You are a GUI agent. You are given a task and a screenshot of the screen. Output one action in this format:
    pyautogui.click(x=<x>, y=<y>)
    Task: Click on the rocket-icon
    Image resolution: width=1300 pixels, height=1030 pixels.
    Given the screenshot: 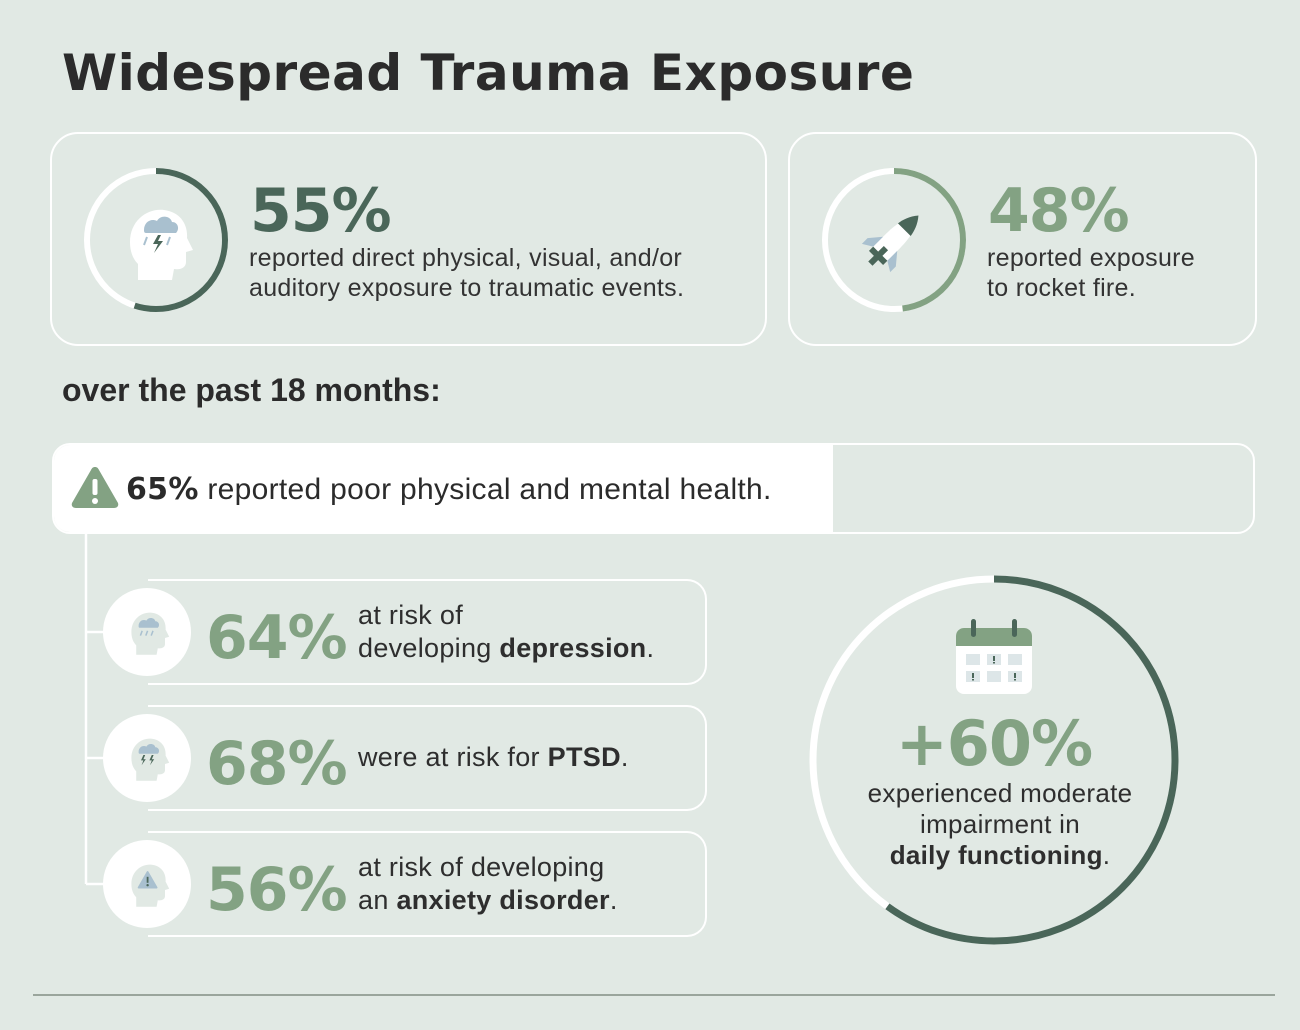 What is the action you would take?
    pyautogui.click(x=890, y=244)
    